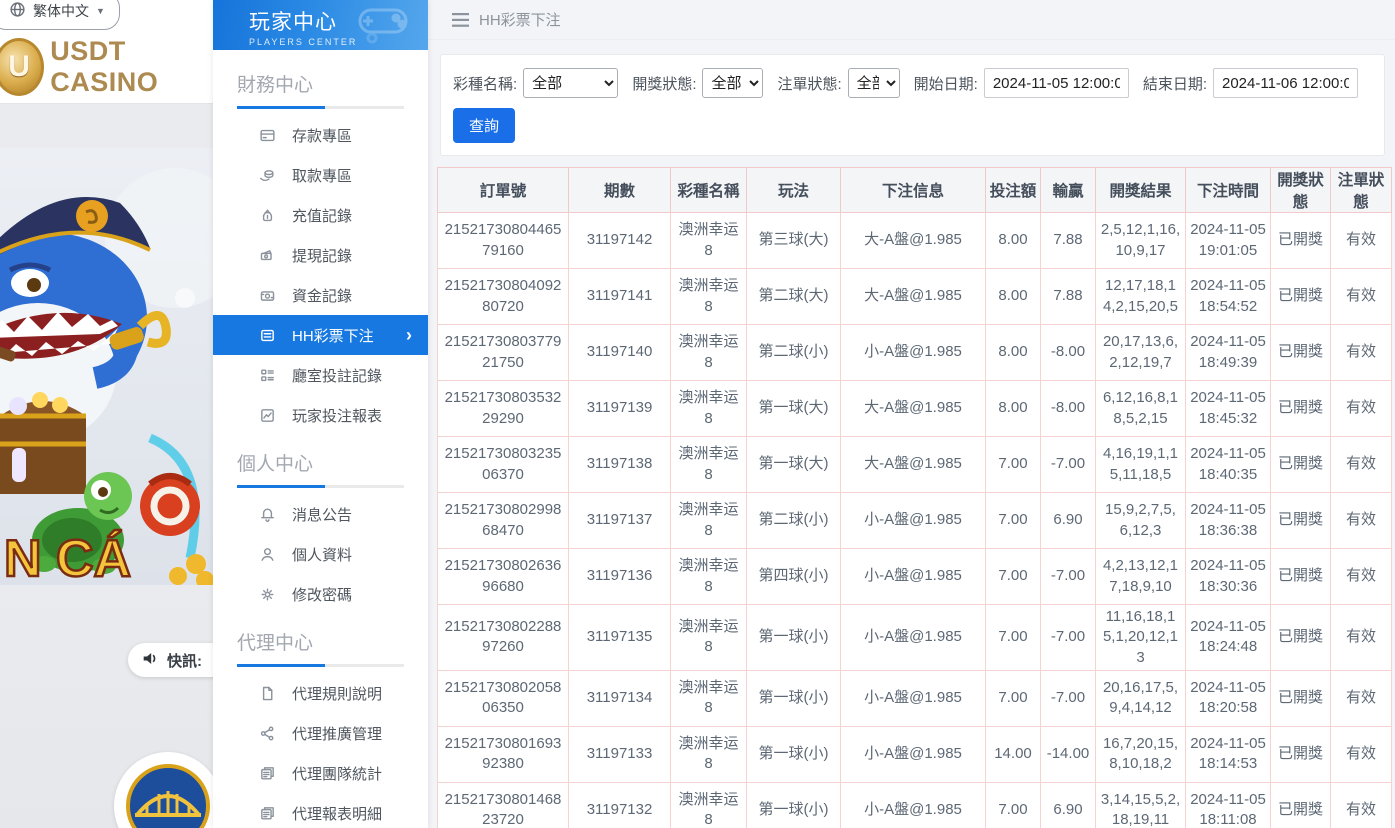  Describe the element at coordinates (460, 19) in the screenshot. I see `menu-toggle-icon` at that location.